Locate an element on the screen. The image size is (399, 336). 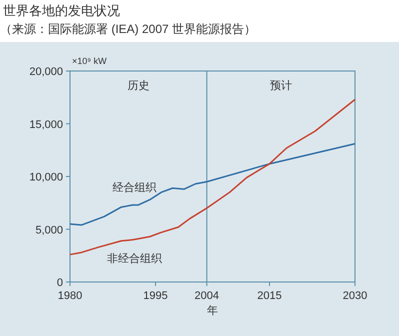
subtitle: （来源：国际能源署 (IEA) 2007 世界能源报告） is located at coordinates (128, 29).